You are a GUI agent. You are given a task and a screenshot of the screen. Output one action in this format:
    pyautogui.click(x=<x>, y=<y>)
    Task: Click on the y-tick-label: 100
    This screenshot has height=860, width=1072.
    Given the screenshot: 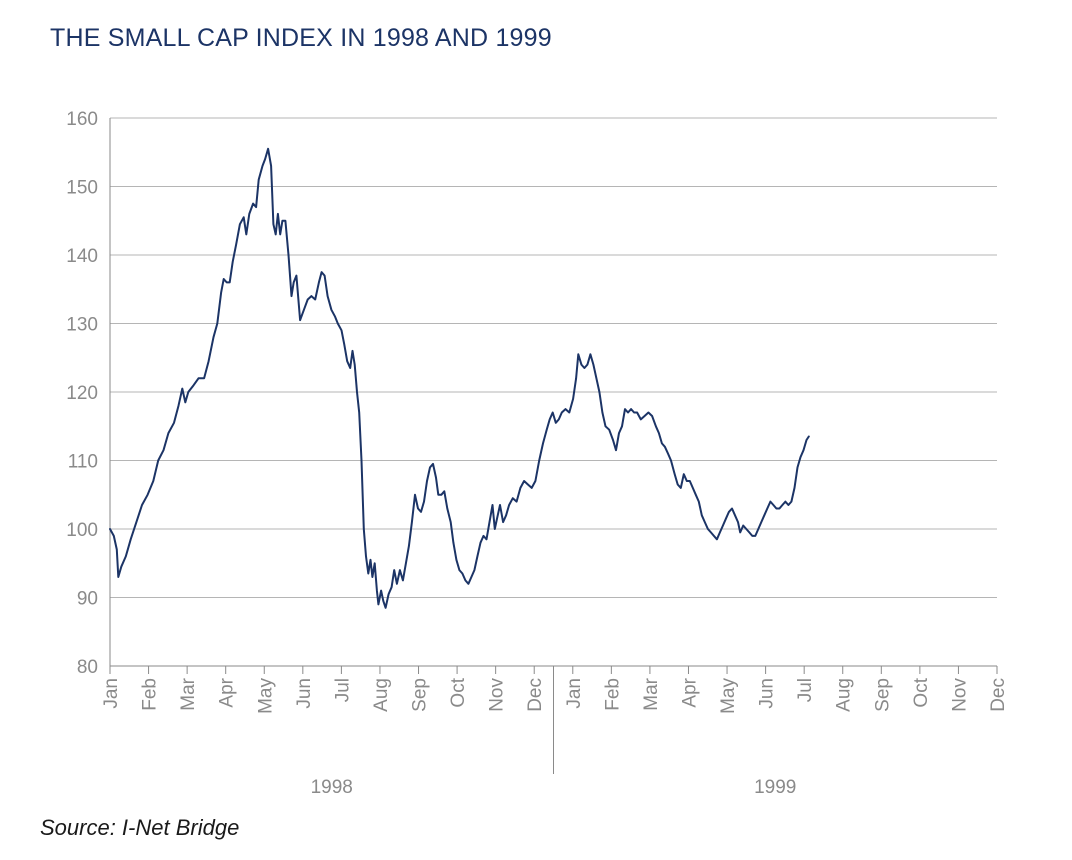 What is the action you would take?
    pyautogui.click(x=82, y=530)
    